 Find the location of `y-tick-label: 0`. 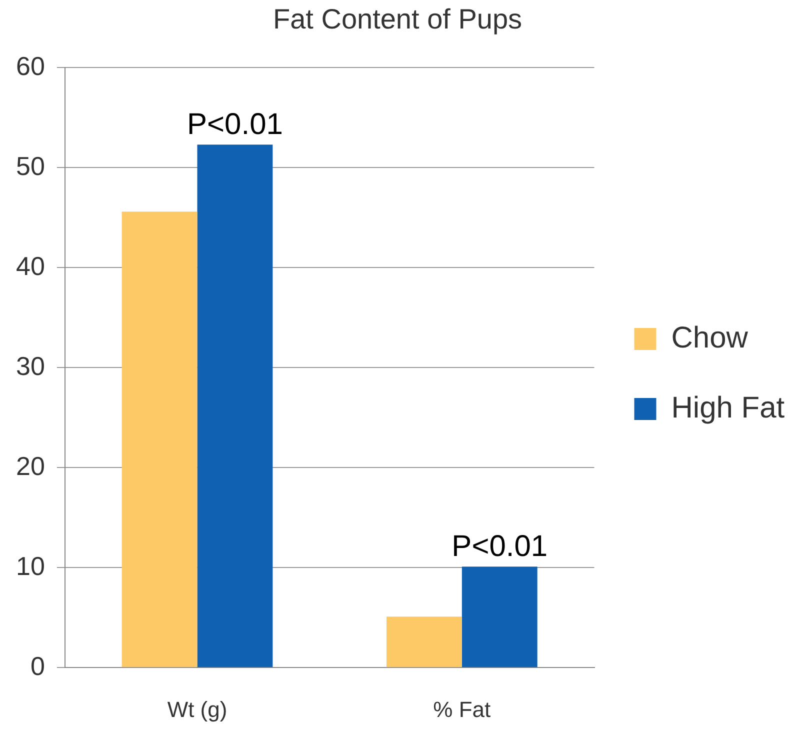

y-tick-label: 0 is located at coordinates (37, 665).